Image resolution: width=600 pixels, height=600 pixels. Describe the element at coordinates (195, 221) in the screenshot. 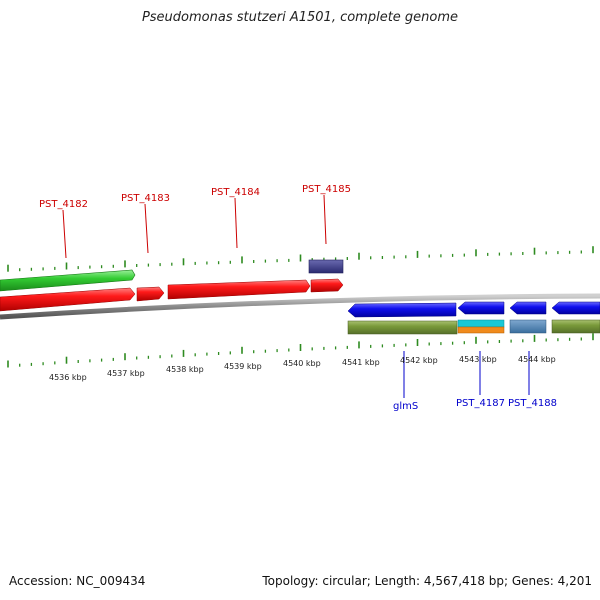

I see `top-gene-labels: PST_4182 PST_4183 PST_4184 PST_4185` at that location.